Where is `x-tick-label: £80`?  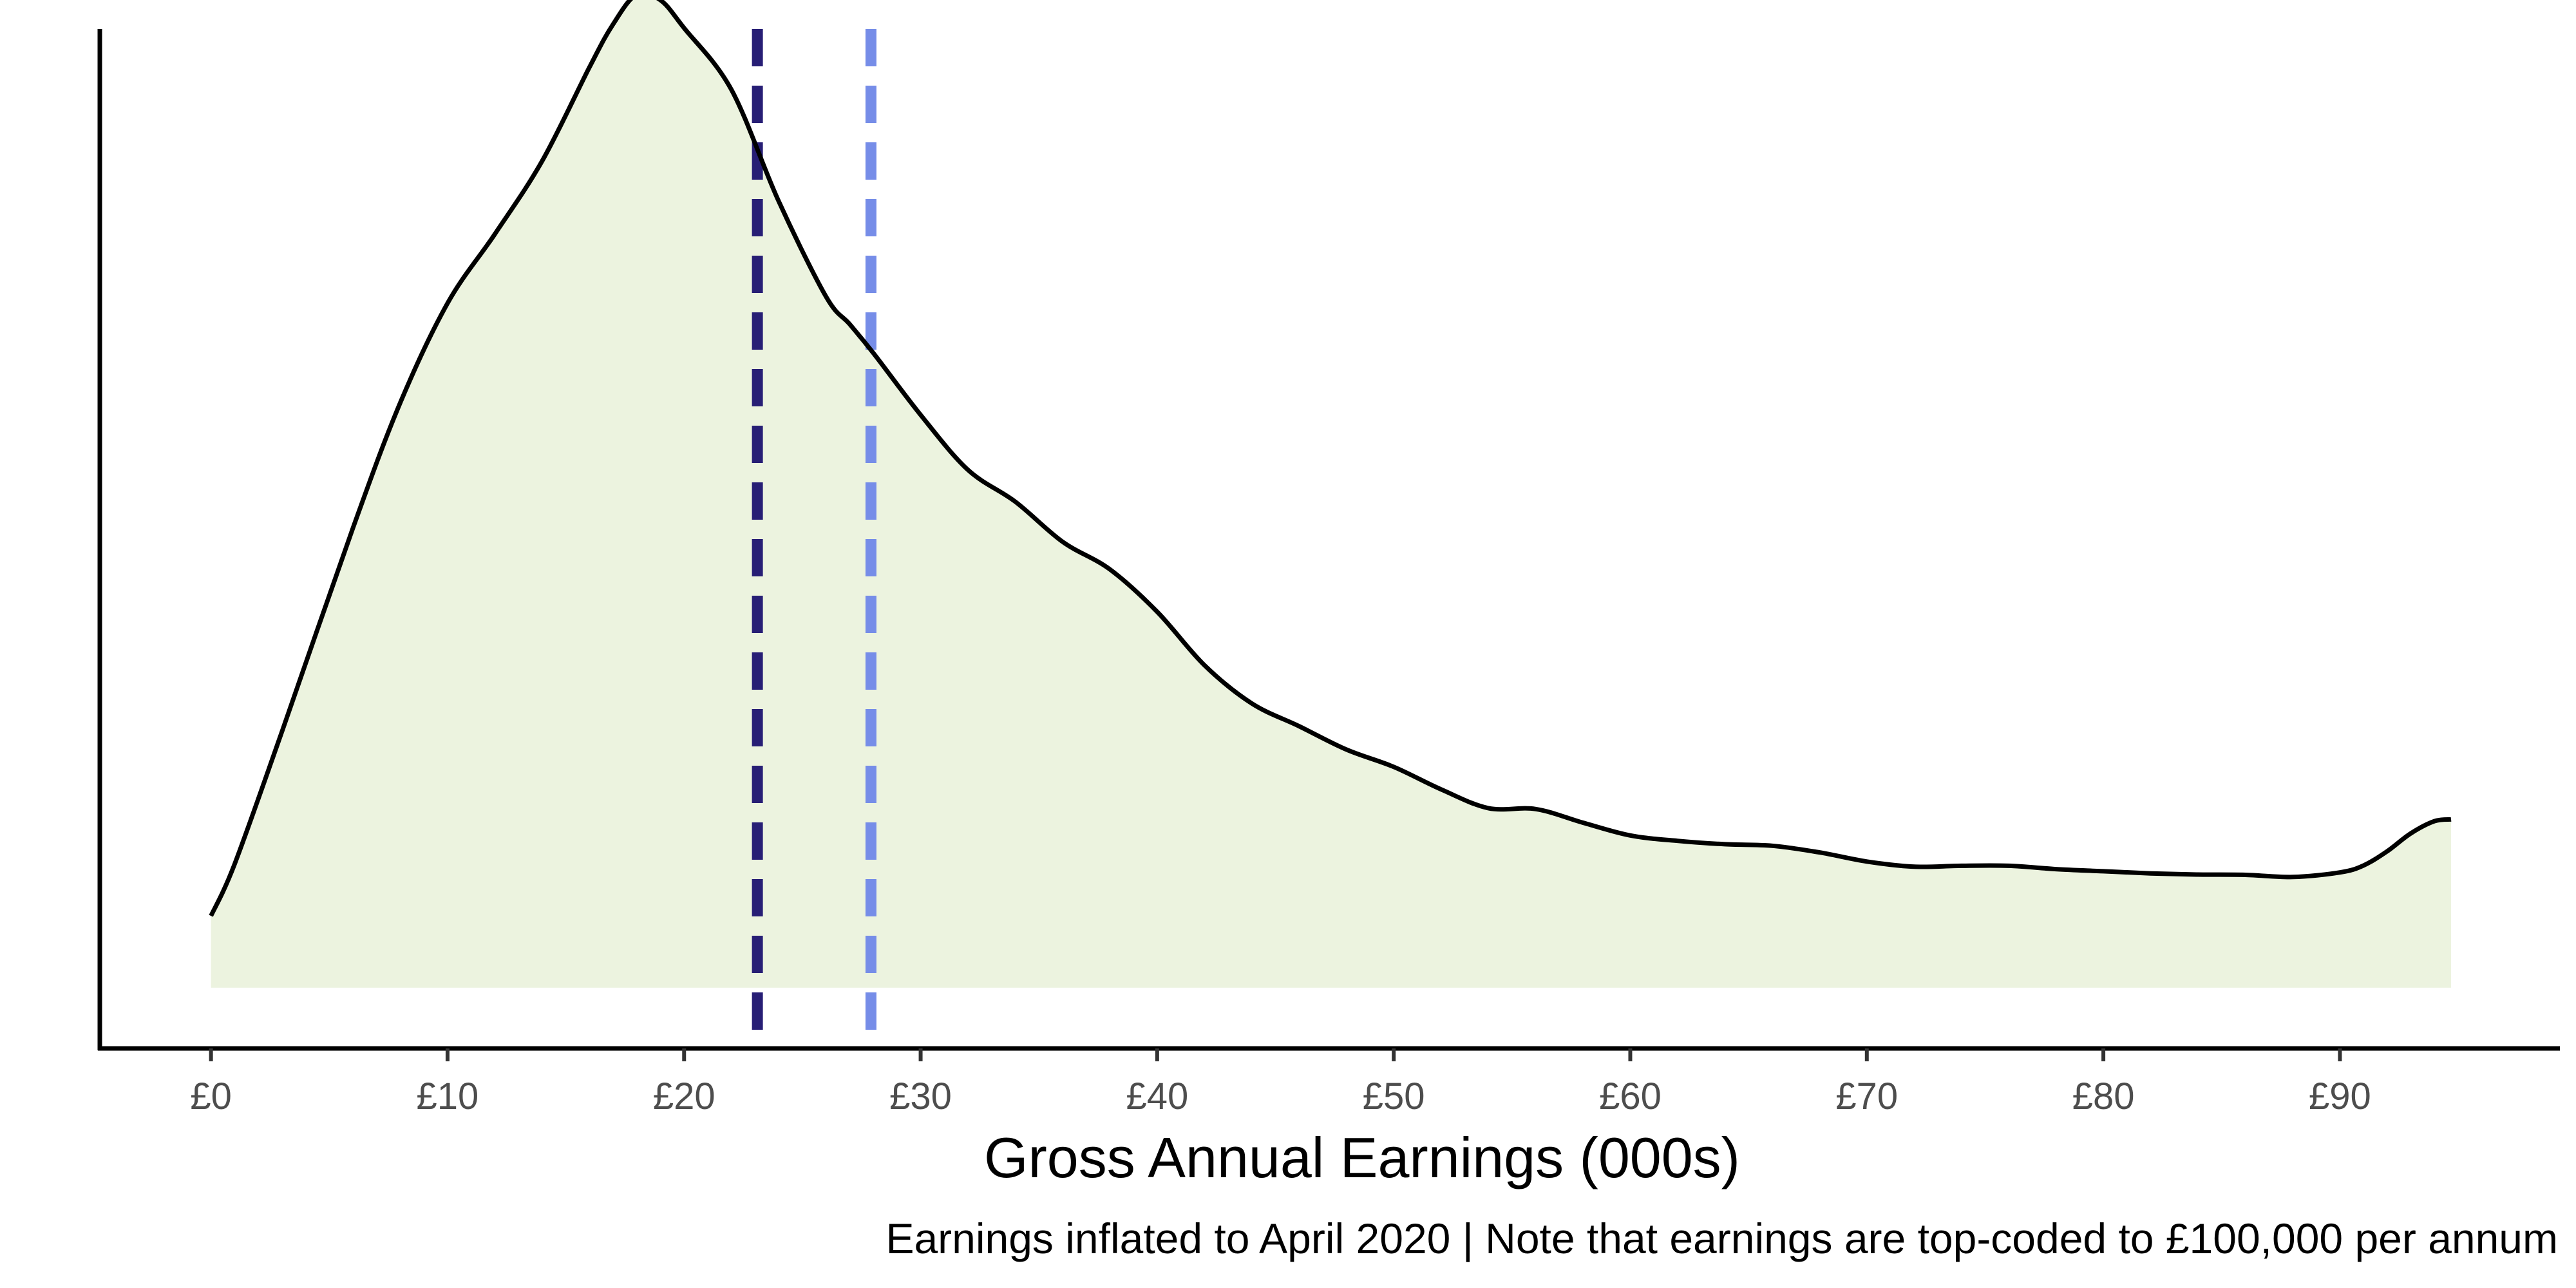 x-tick-label: £80 is located at coordinates (2103, 1096).